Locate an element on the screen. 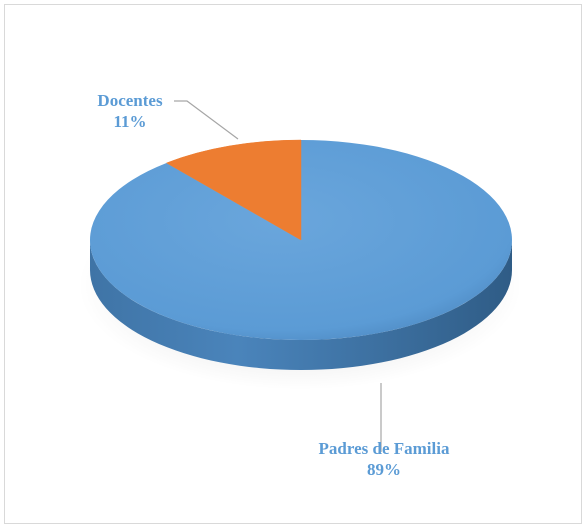 This screenshot has width=588, height=530. value-docentes: 11% is located at coordinates (129, 121).